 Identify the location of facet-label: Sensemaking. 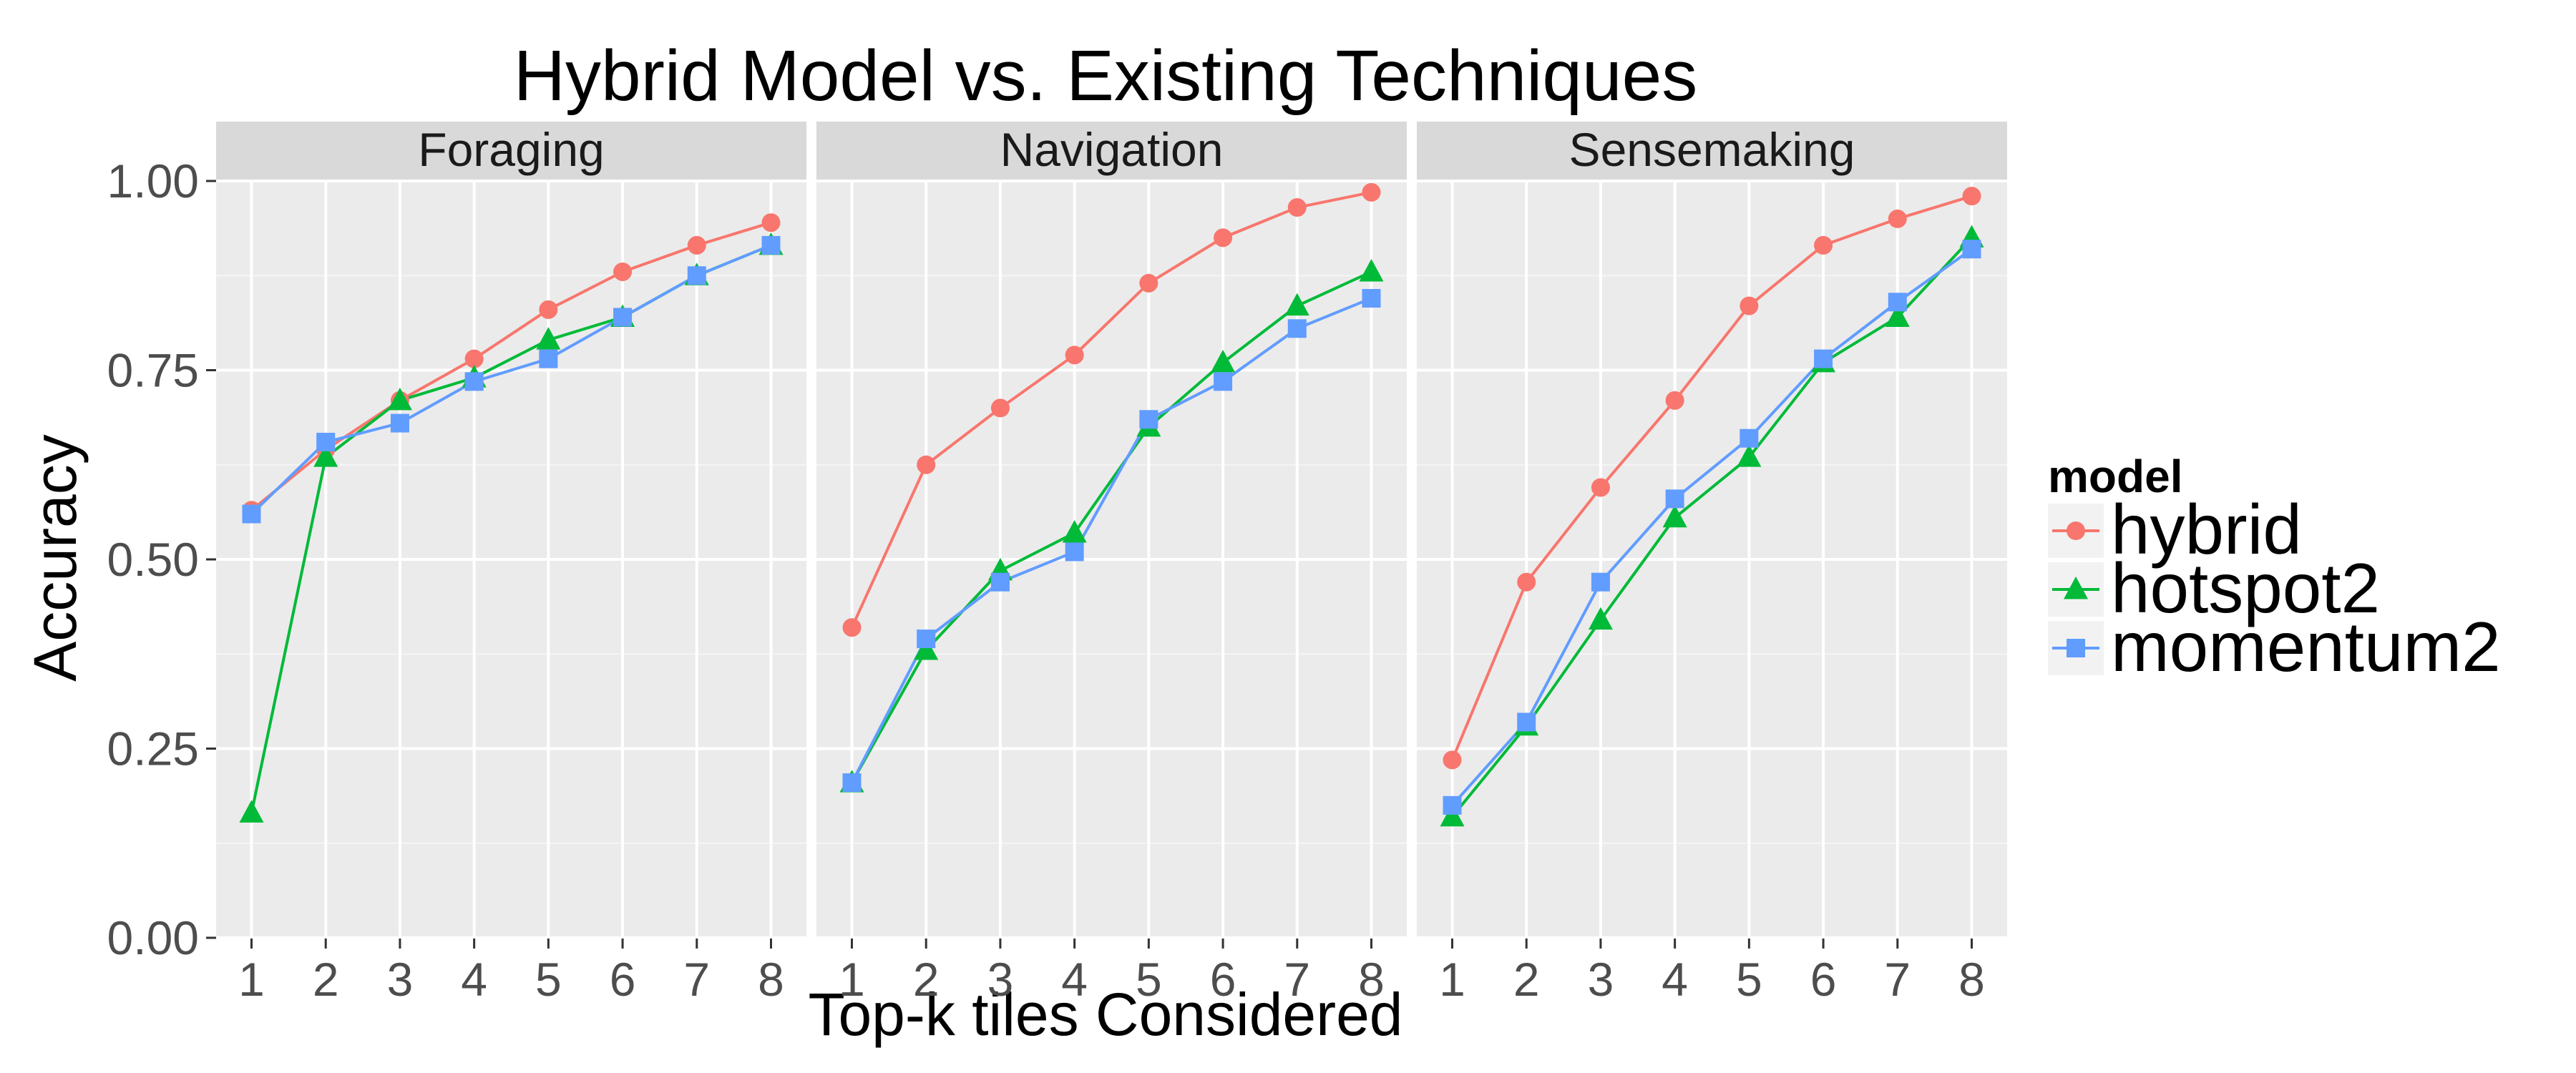
(1712, 149).